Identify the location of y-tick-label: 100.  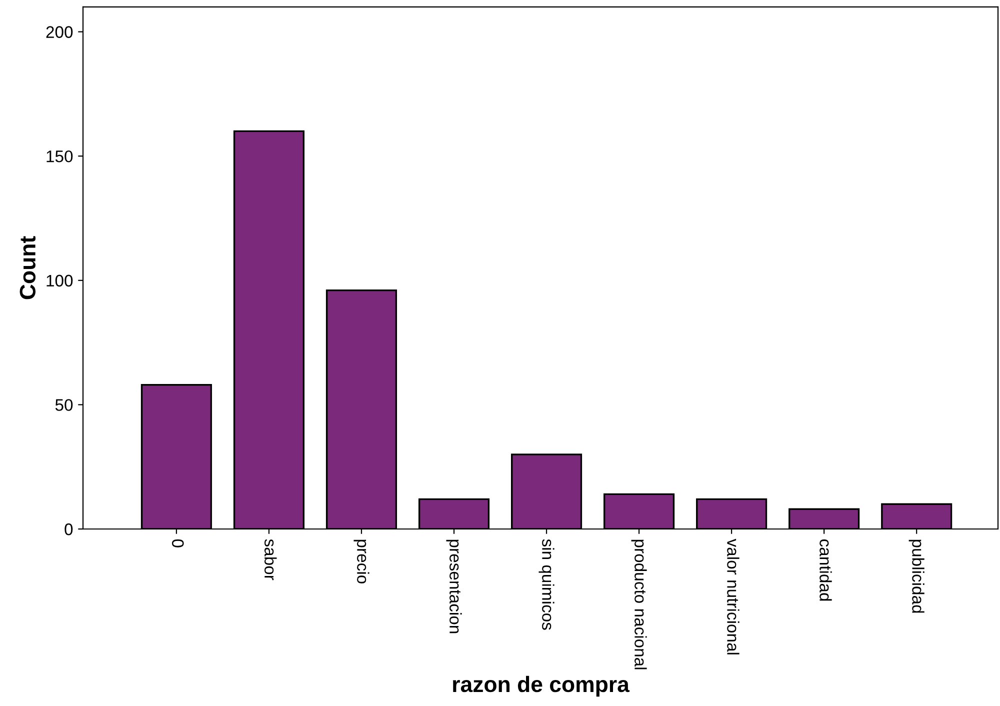
(59, 280).